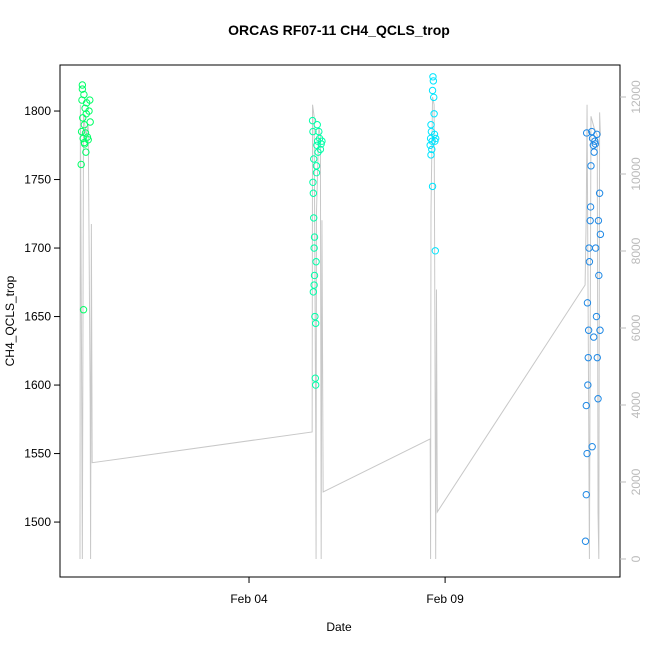 Image resolution: width=650 pixels, height=650 pixels. Describe the element at coordinates (636, 327) in the screenshot. I see `y2-tick-label: 6000` at that location.